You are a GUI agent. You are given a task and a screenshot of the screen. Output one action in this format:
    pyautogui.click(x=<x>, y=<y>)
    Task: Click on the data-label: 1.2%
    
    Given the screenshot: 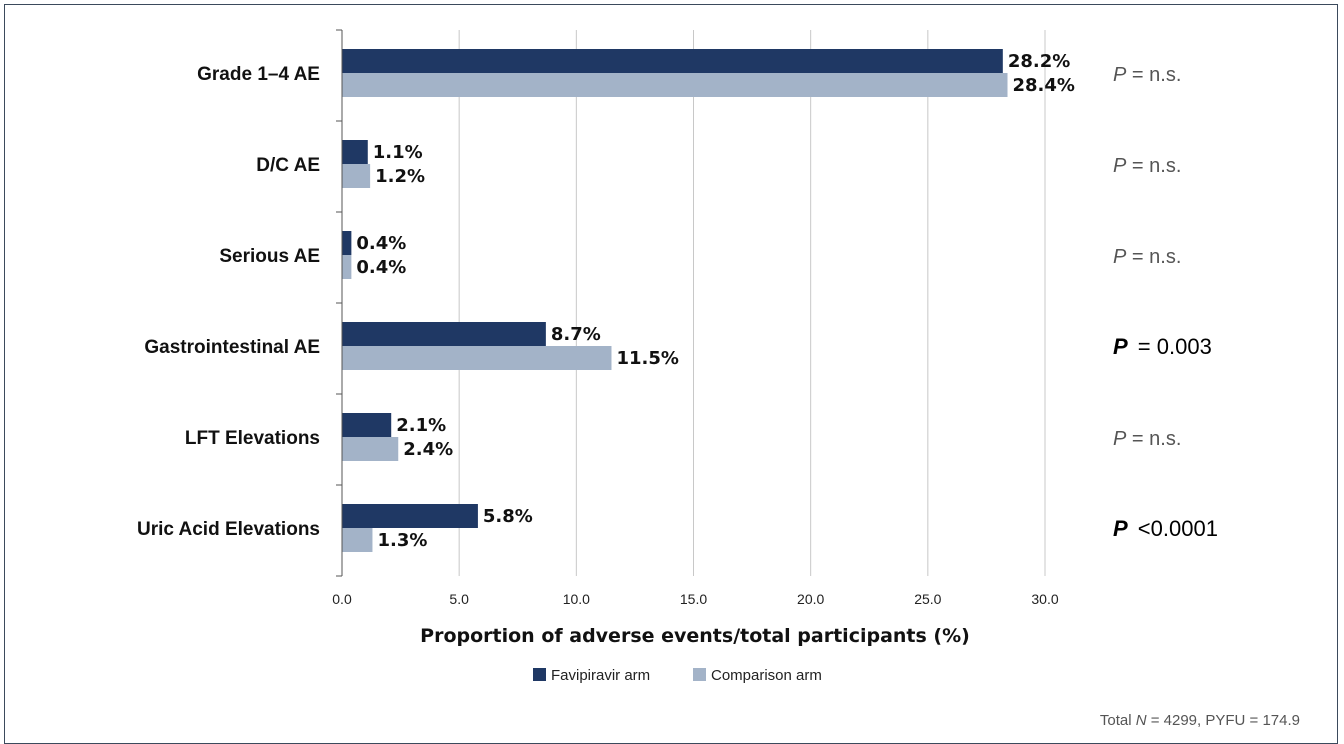 What is the action you would take?
    pyautogui.click(x=400, y=176)
    